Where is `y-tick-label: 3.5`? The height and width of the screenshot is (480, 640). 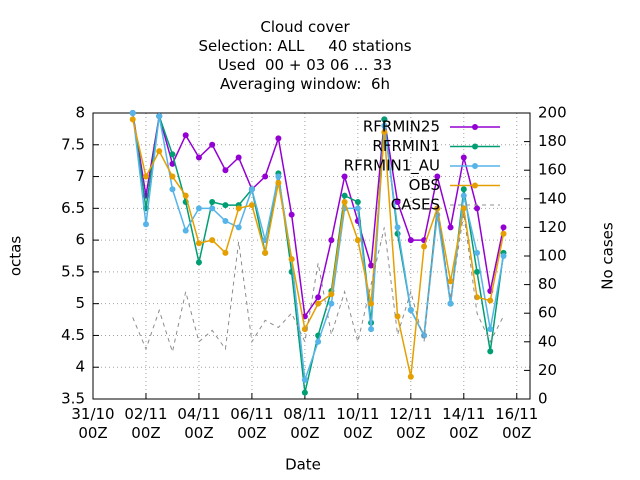 y-tick-label: 3.5 is located at coordinates (73, 399).